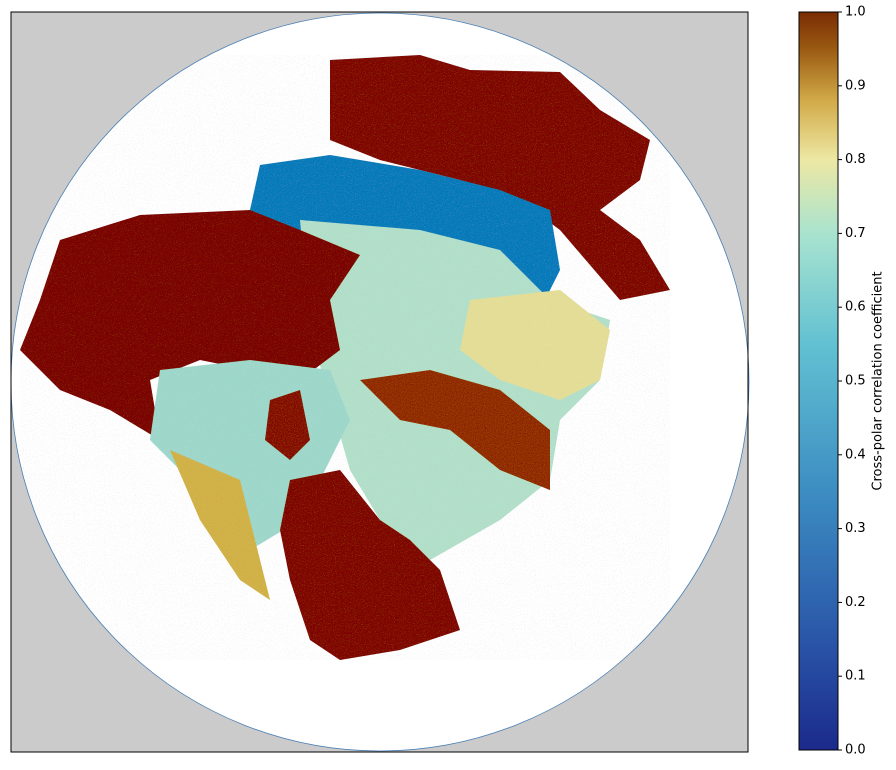 The image size is (896, 770). What do you see at coordinates (855, 676) in the screenshot?
I see `colorbar-tick-label: 0.1` at bounding box center [855, 676].